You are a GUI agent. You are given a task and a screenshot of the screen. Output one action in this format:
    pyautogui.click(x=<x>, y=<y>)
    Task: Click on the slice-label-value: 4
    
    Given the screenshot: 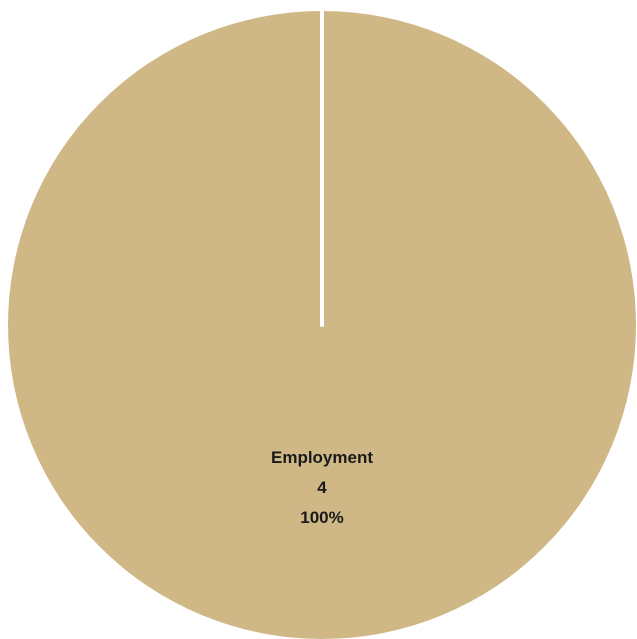 What is the action you would take?
    pyautogui.click(x=322, y=487)
    